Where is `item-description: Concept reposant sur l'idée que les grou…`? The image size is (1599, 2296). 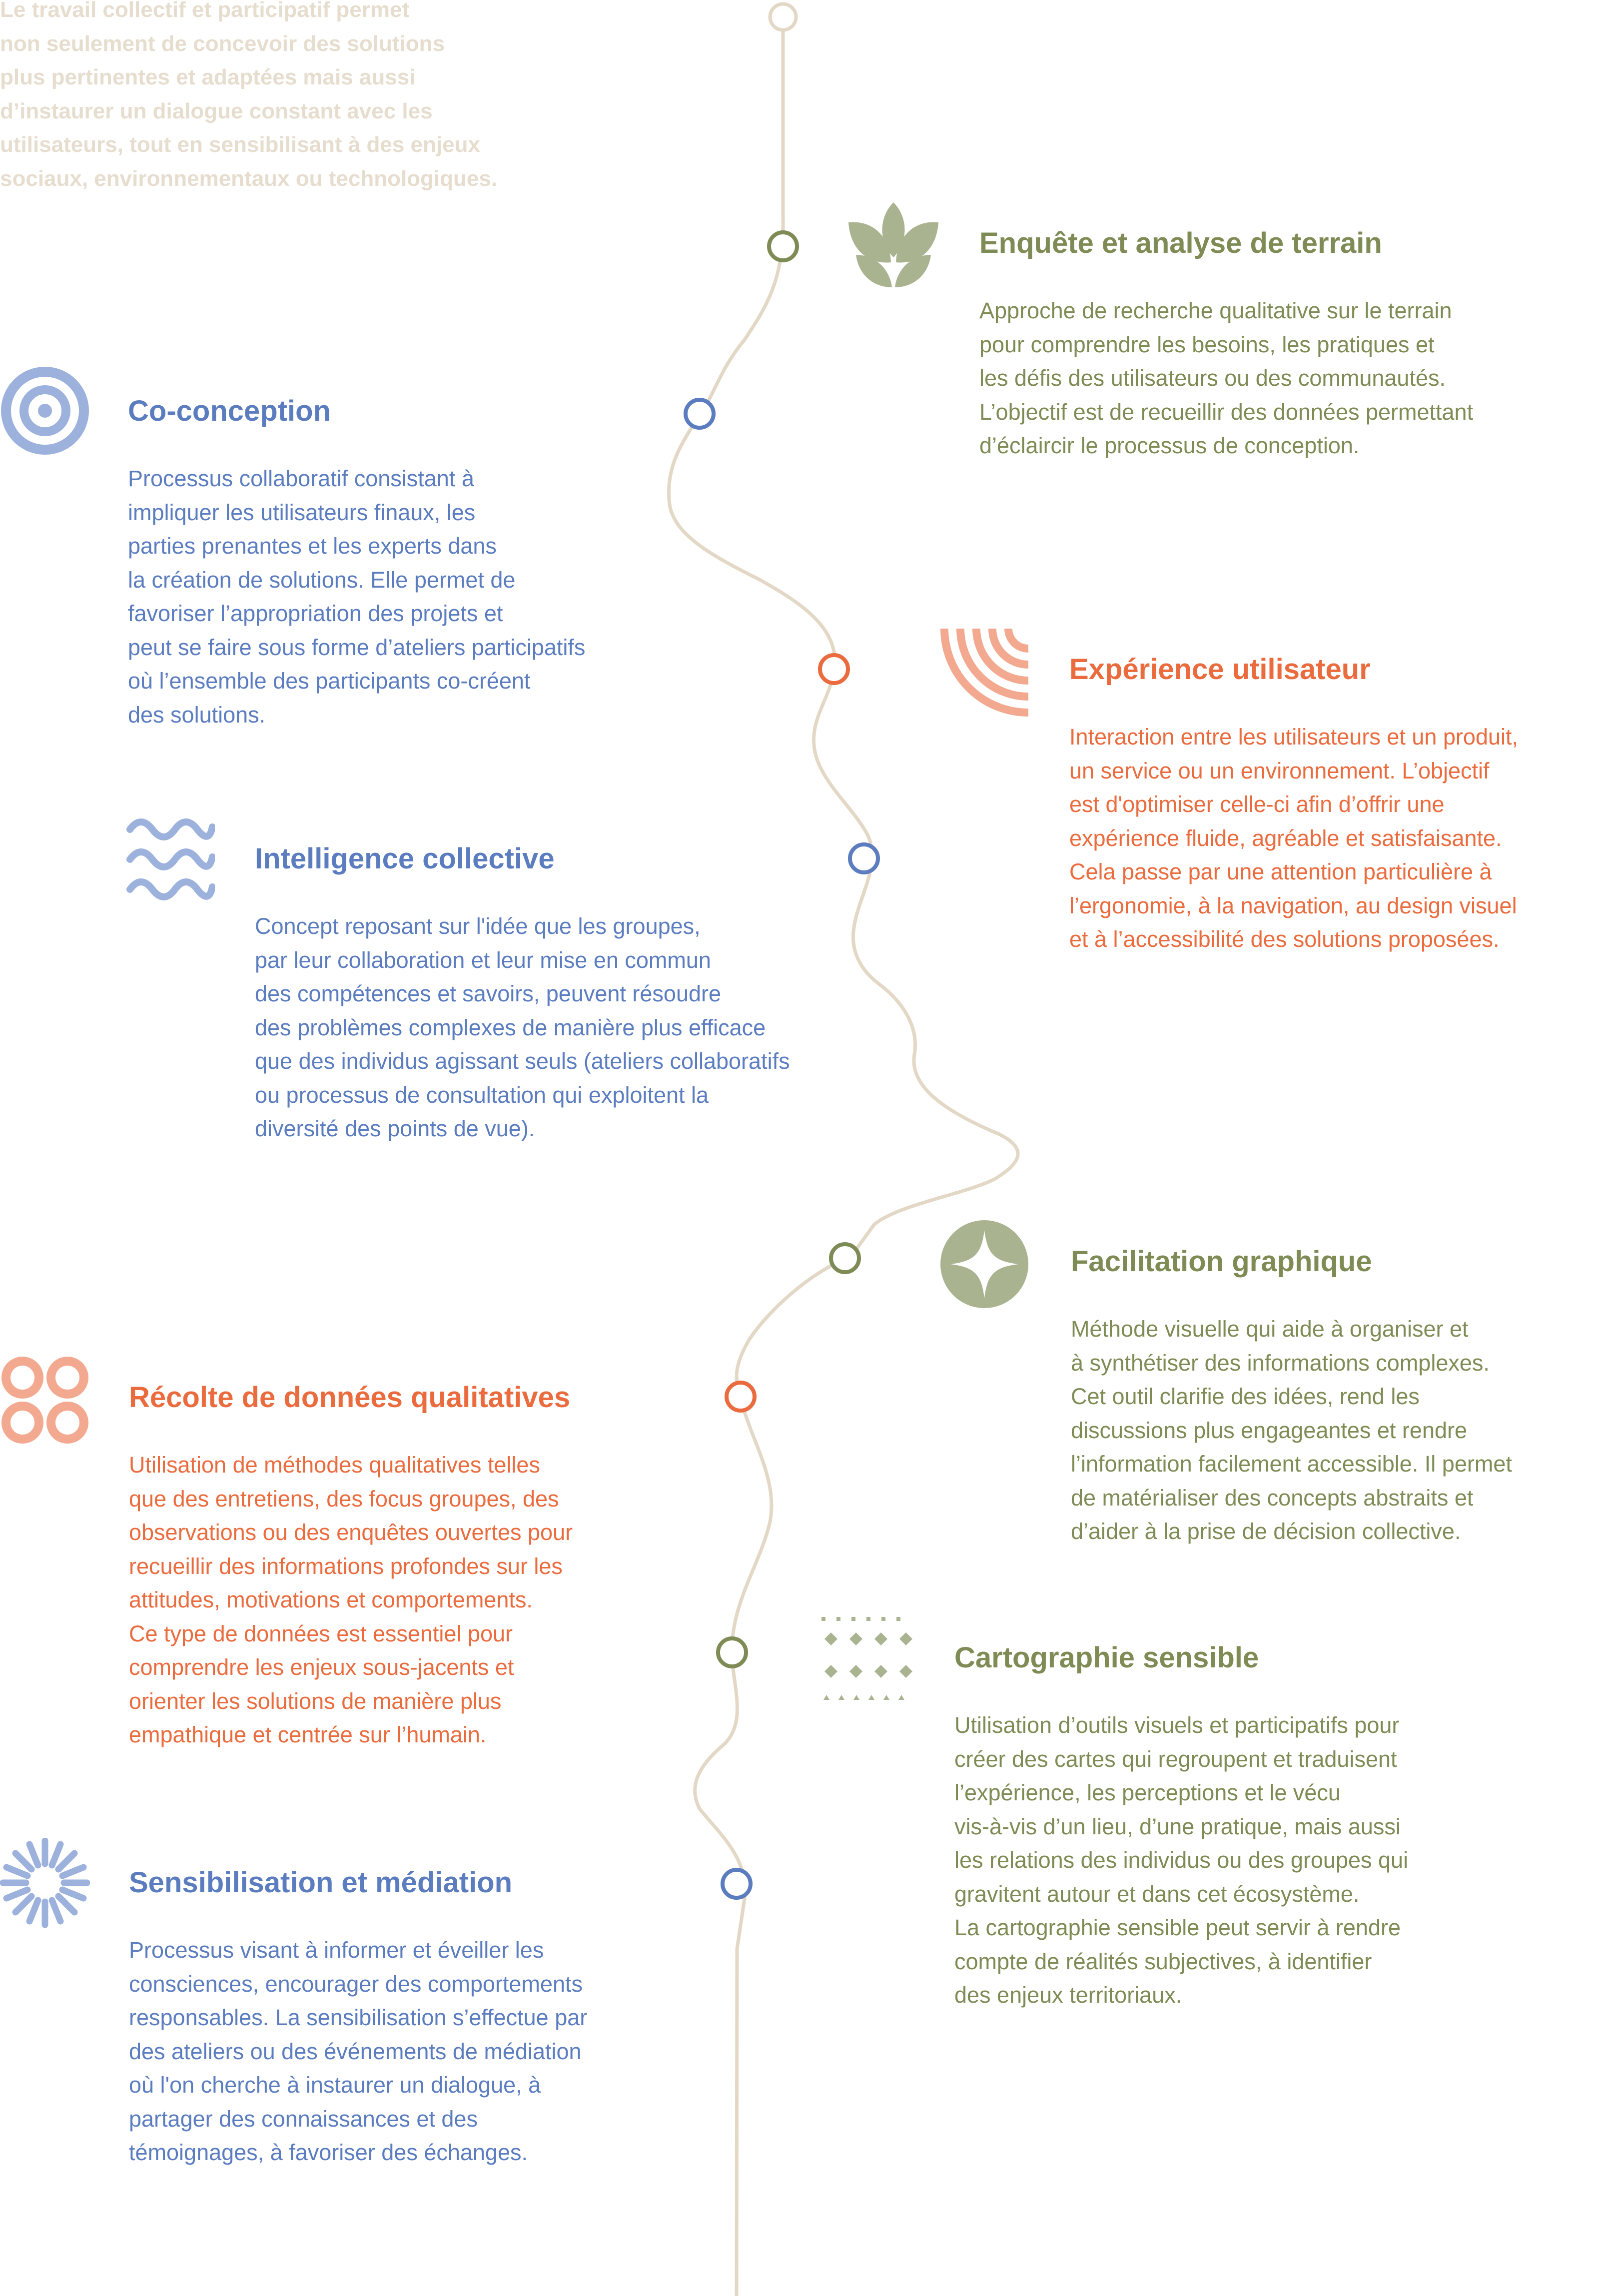 item-description: Concept reposant sur l'idée que les grou… is located at coordinates (522, 1027).